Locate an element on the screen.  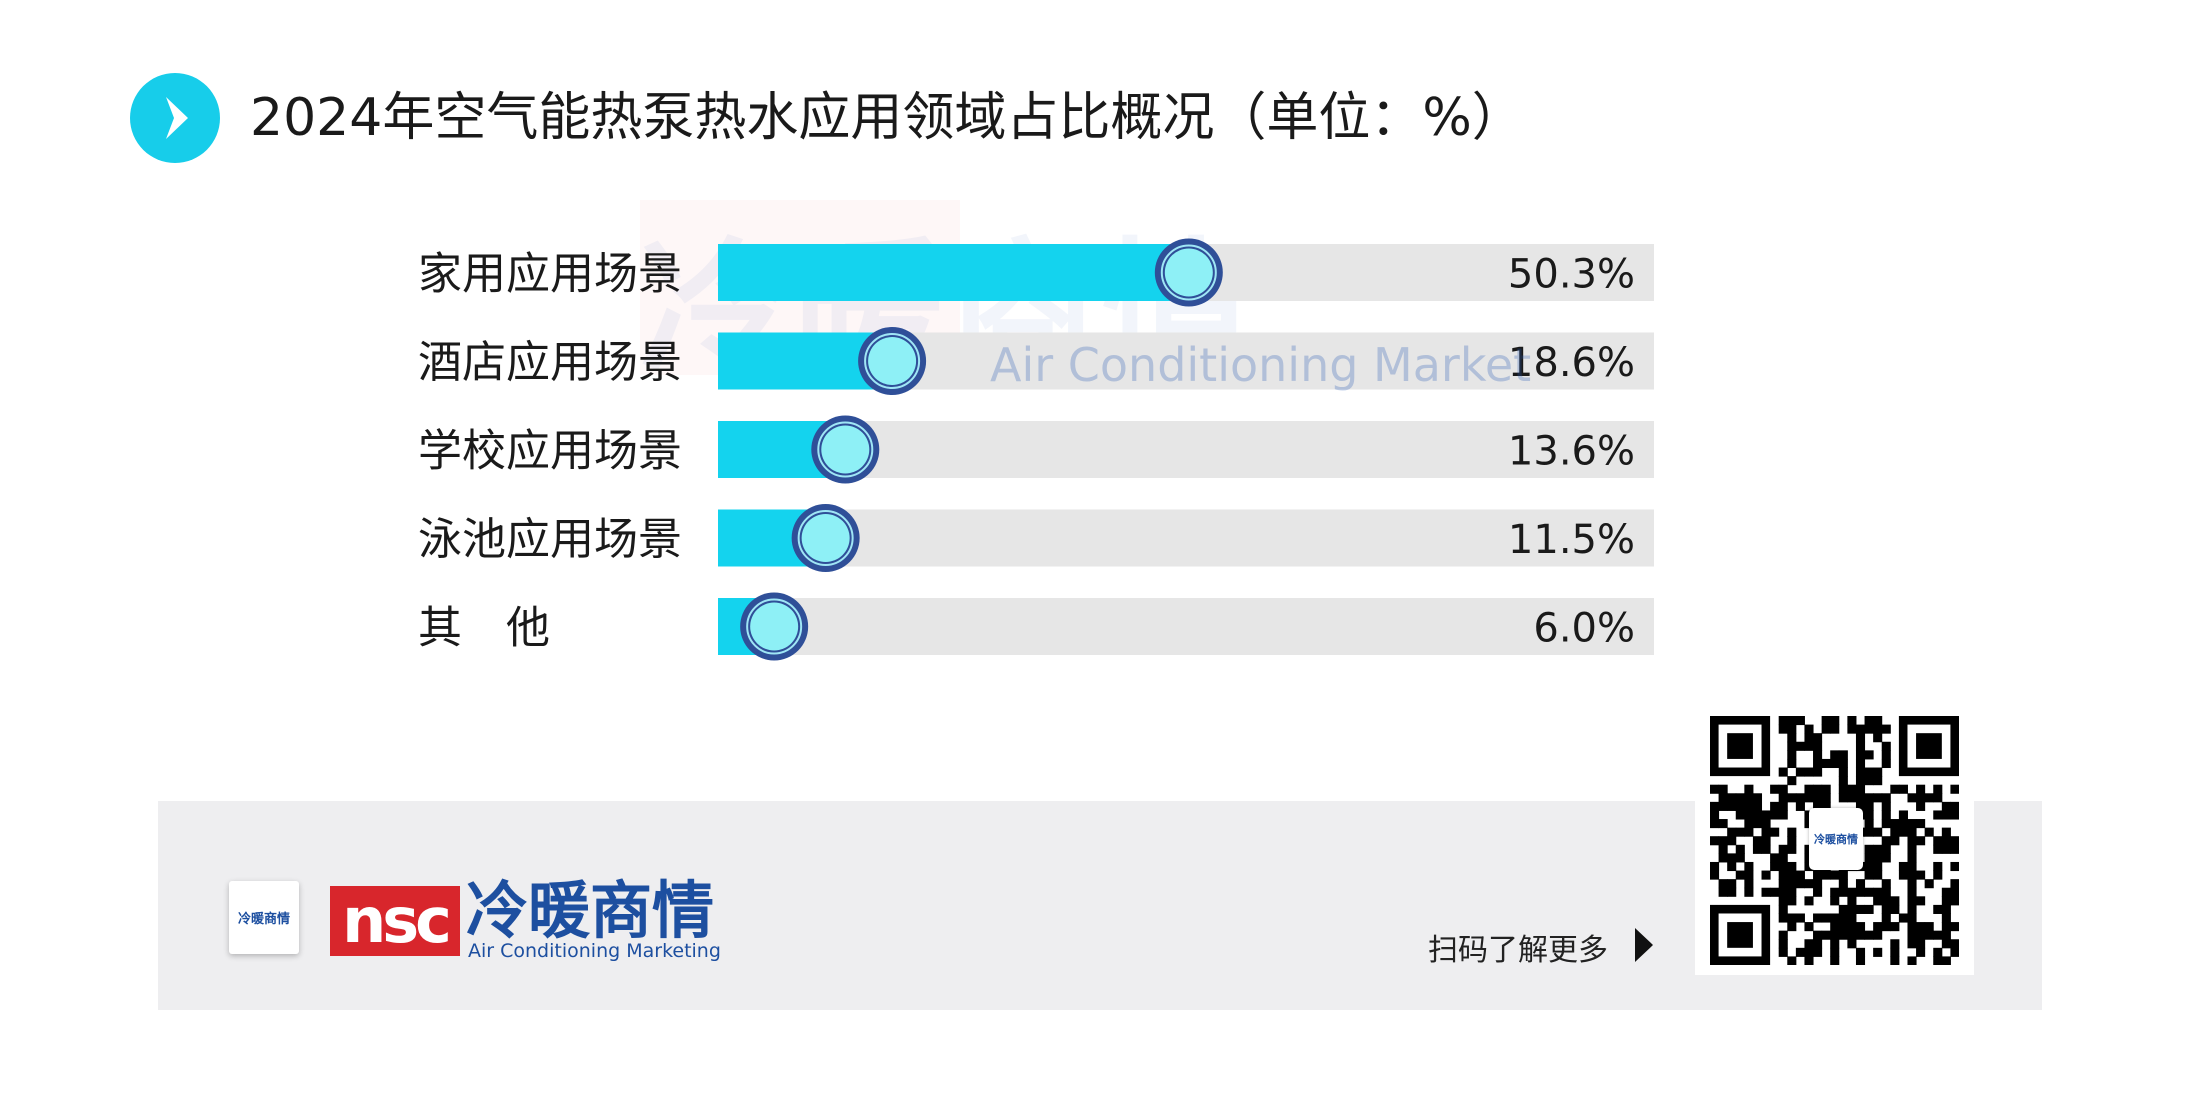
nsc-logo: nsc is located at coordinates (395, 921).